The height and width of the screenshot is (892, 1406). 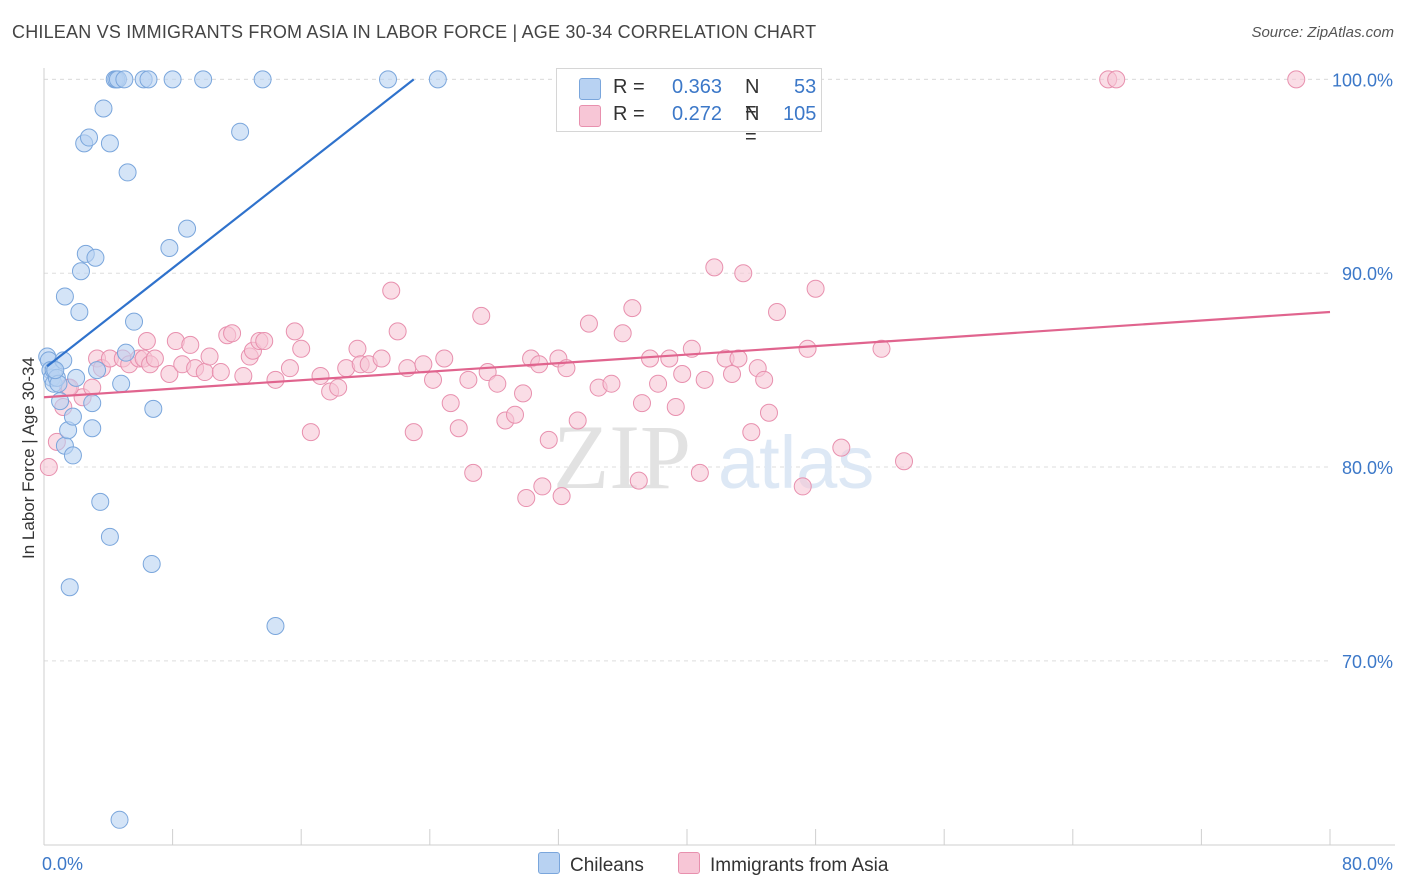 What do you see at coordinates (697, 114) in the screenshot?
I see `legend-r-value: 0.272` at bounding box center [697, 114].